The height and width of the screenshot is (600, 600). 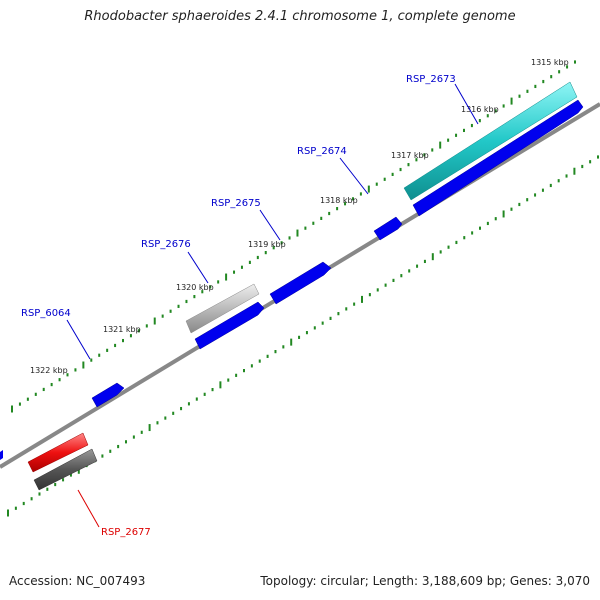 I want to click on tick-label-1321: 1321 kbp, so click(x=122, y=329).